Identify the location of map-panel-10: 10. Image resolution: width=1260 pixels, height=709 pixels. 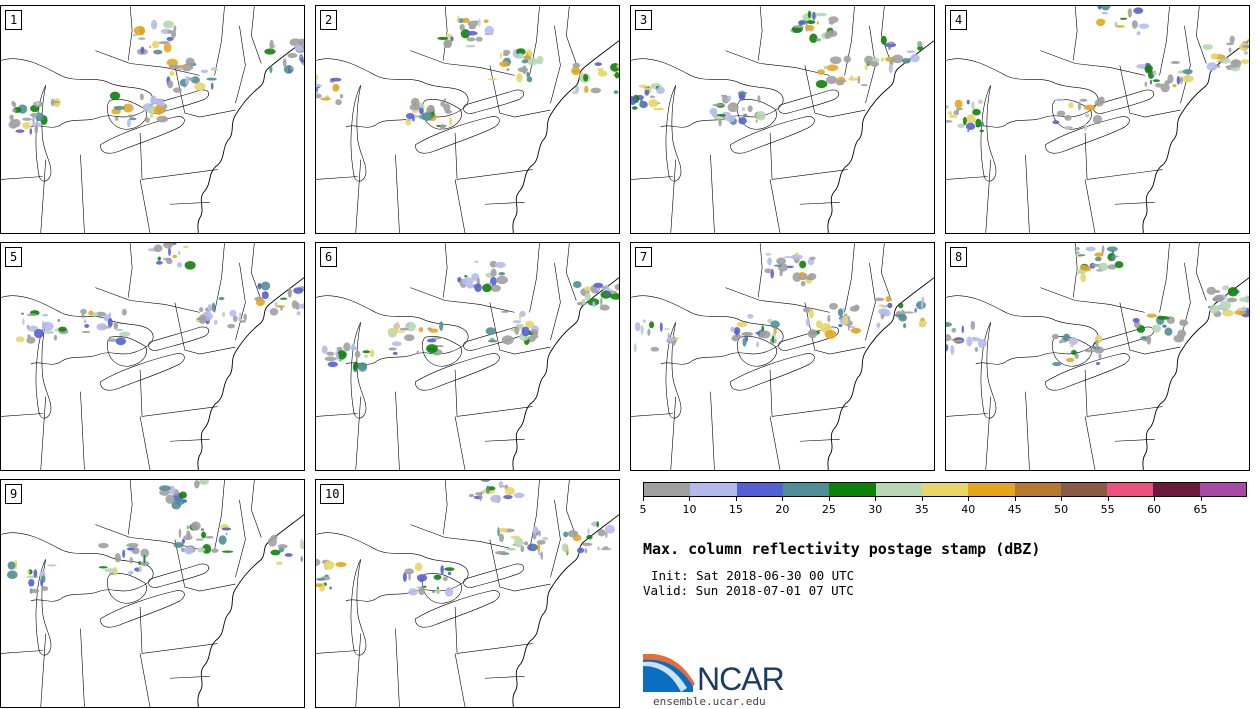
(467, 593).